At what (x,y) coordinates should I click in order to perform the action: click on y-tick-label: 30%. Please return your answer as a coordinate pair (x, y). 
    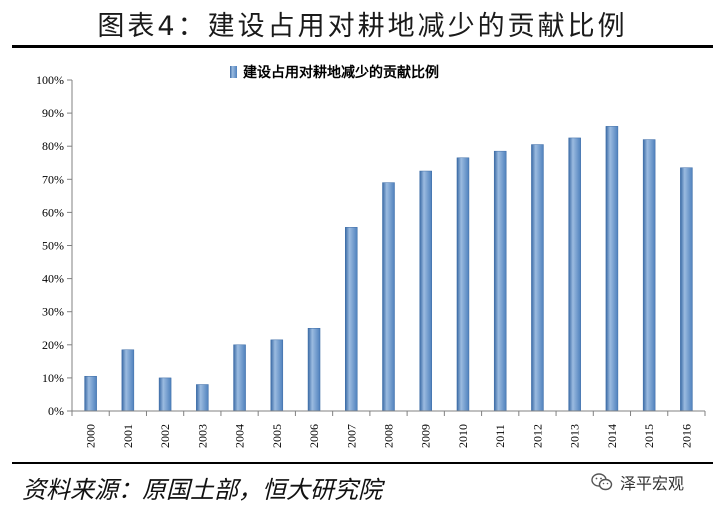
    Looking at the image, I should click on (53, 312).